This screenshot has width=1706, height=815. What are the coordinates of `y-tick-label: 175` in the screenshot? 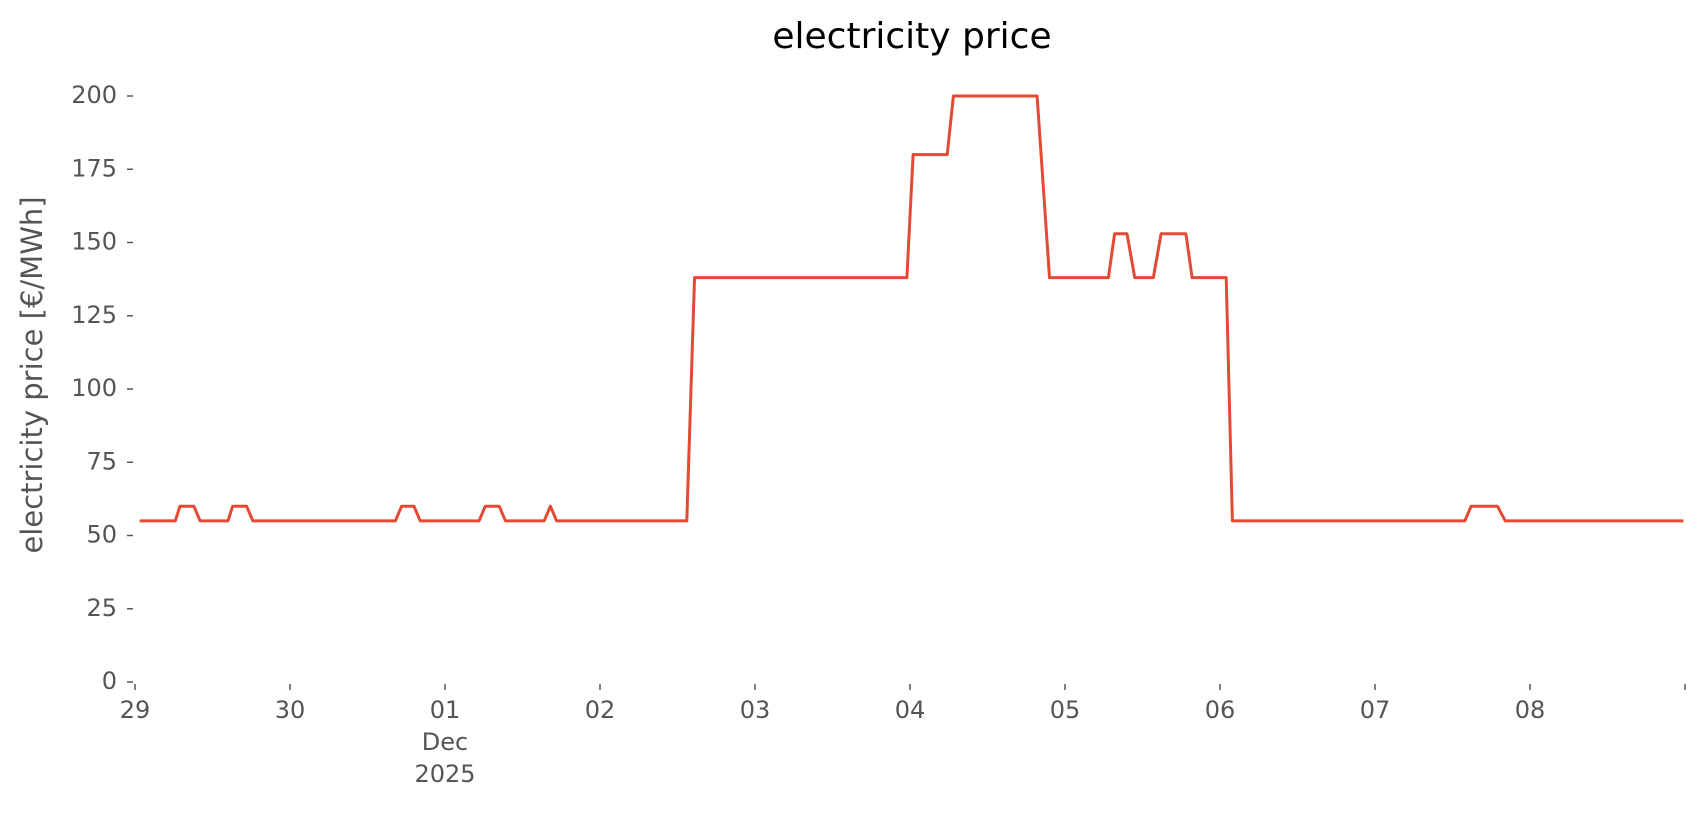 It's located at (94, 168).